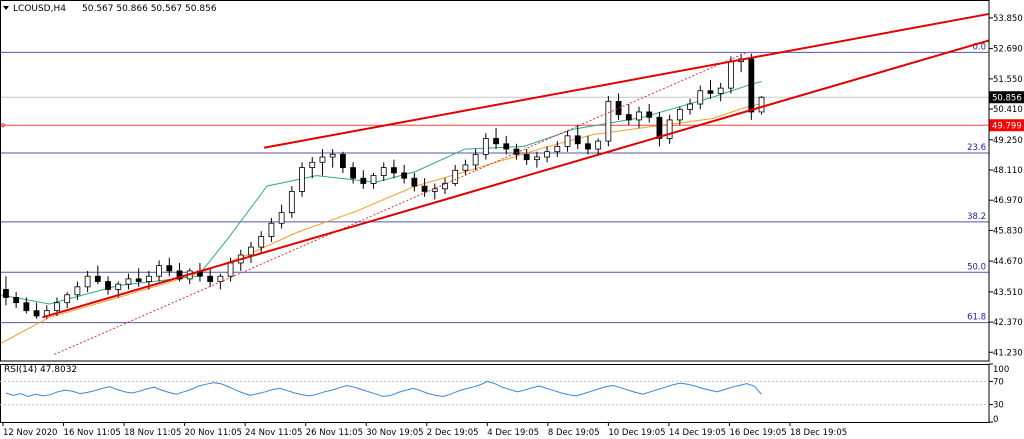 The width and height of the screenshot is (1024, 439). What do you see at coordinates (574, 433) in the screenshot?
I see `x-tick-label: 8 Dec 19:05` at bounding box center [574, 433].